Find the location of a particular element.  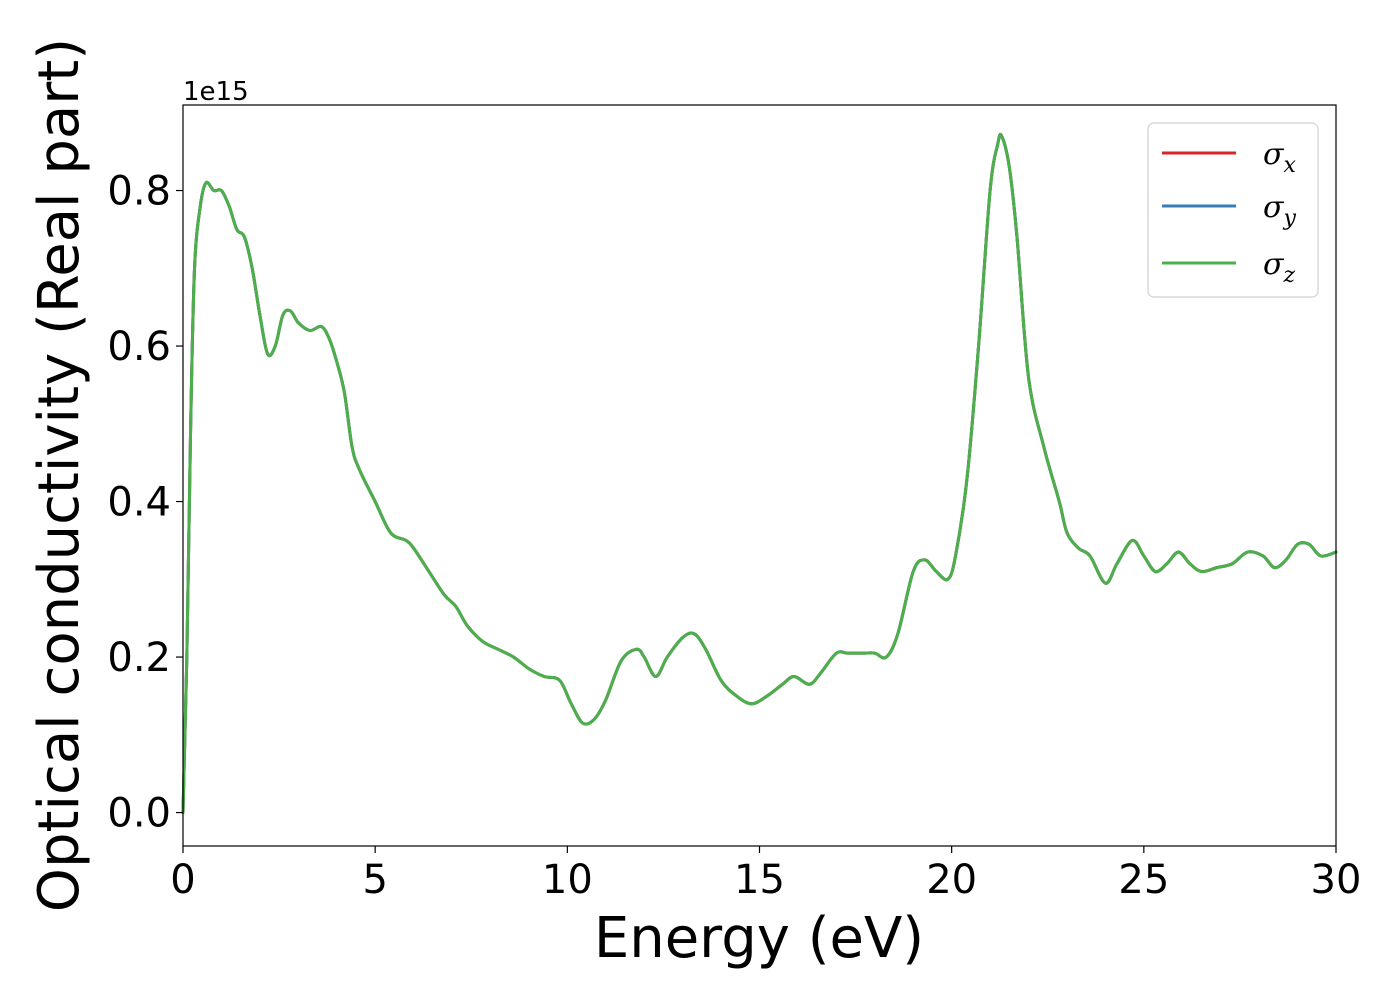

y-tick-label: 0.2 is located at coordinates (139, 658).